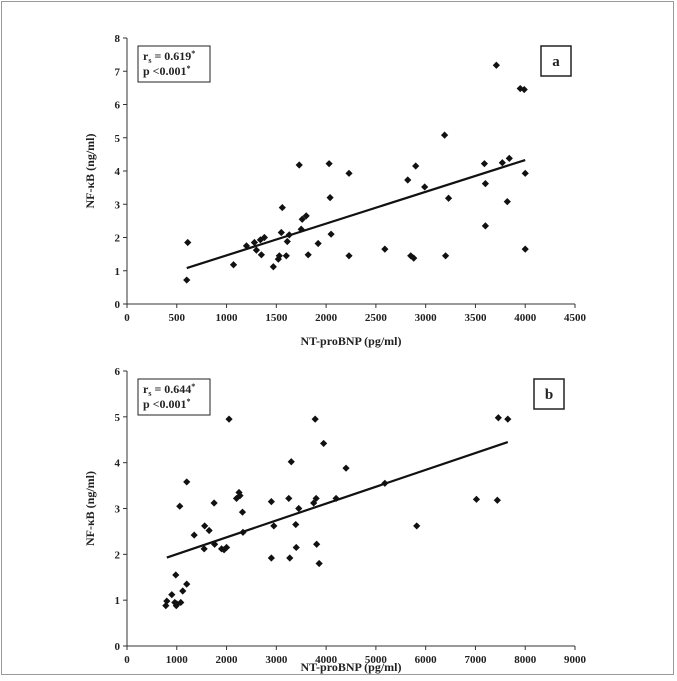 This screenshot has height=681, width=677. I want to click on panel-letter: b, so click(549, 395).